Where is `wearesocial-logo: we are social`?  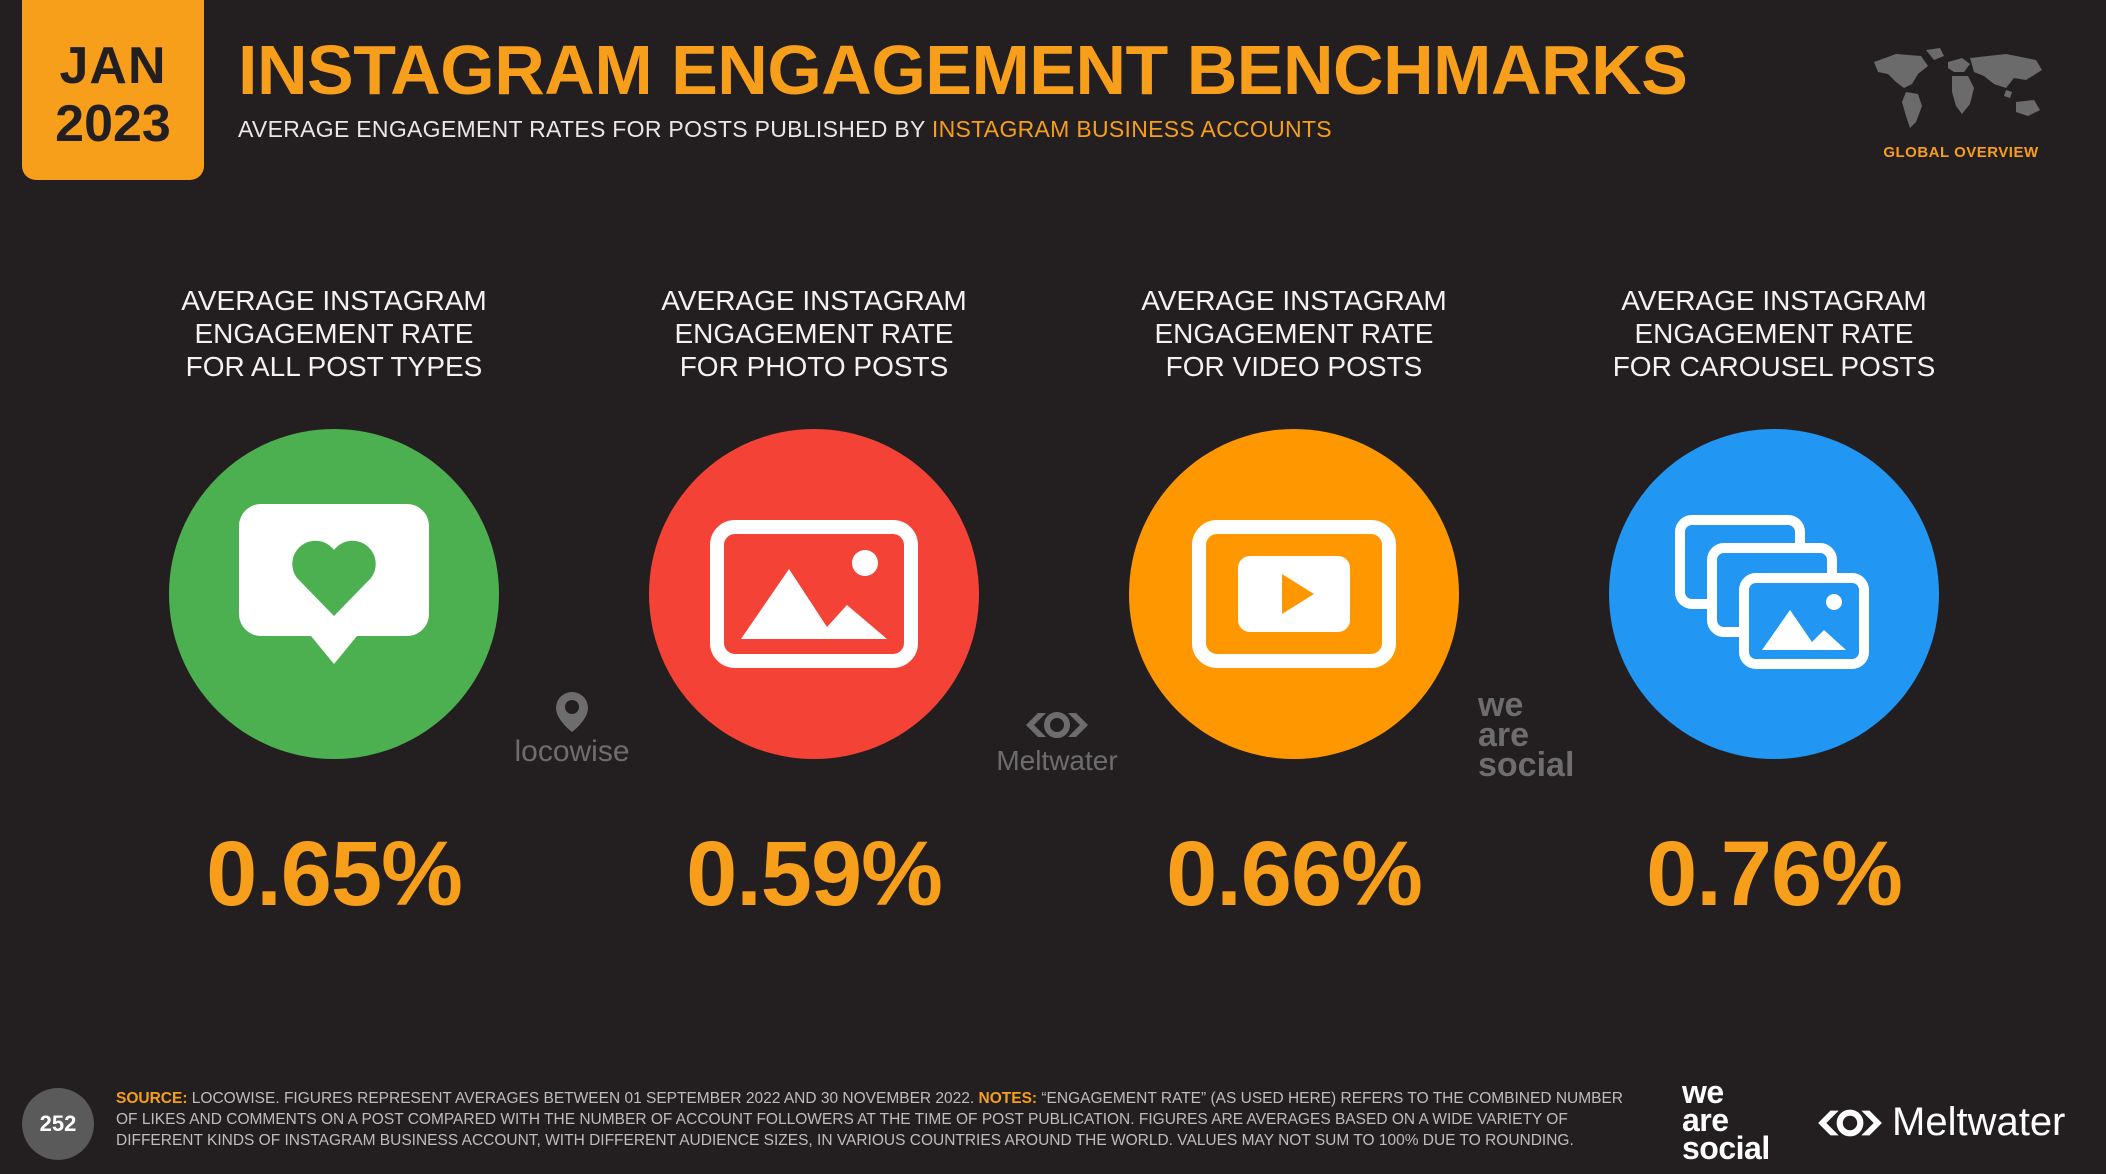 wearesocial-logo: we are social is located at coordinates (1726, 1120).